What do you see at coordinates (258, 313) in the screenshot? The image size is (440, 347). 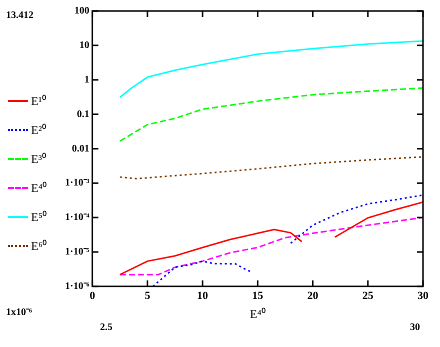 I see `x-axis-title: E⁴⁰` at bounding box center [258, 313].